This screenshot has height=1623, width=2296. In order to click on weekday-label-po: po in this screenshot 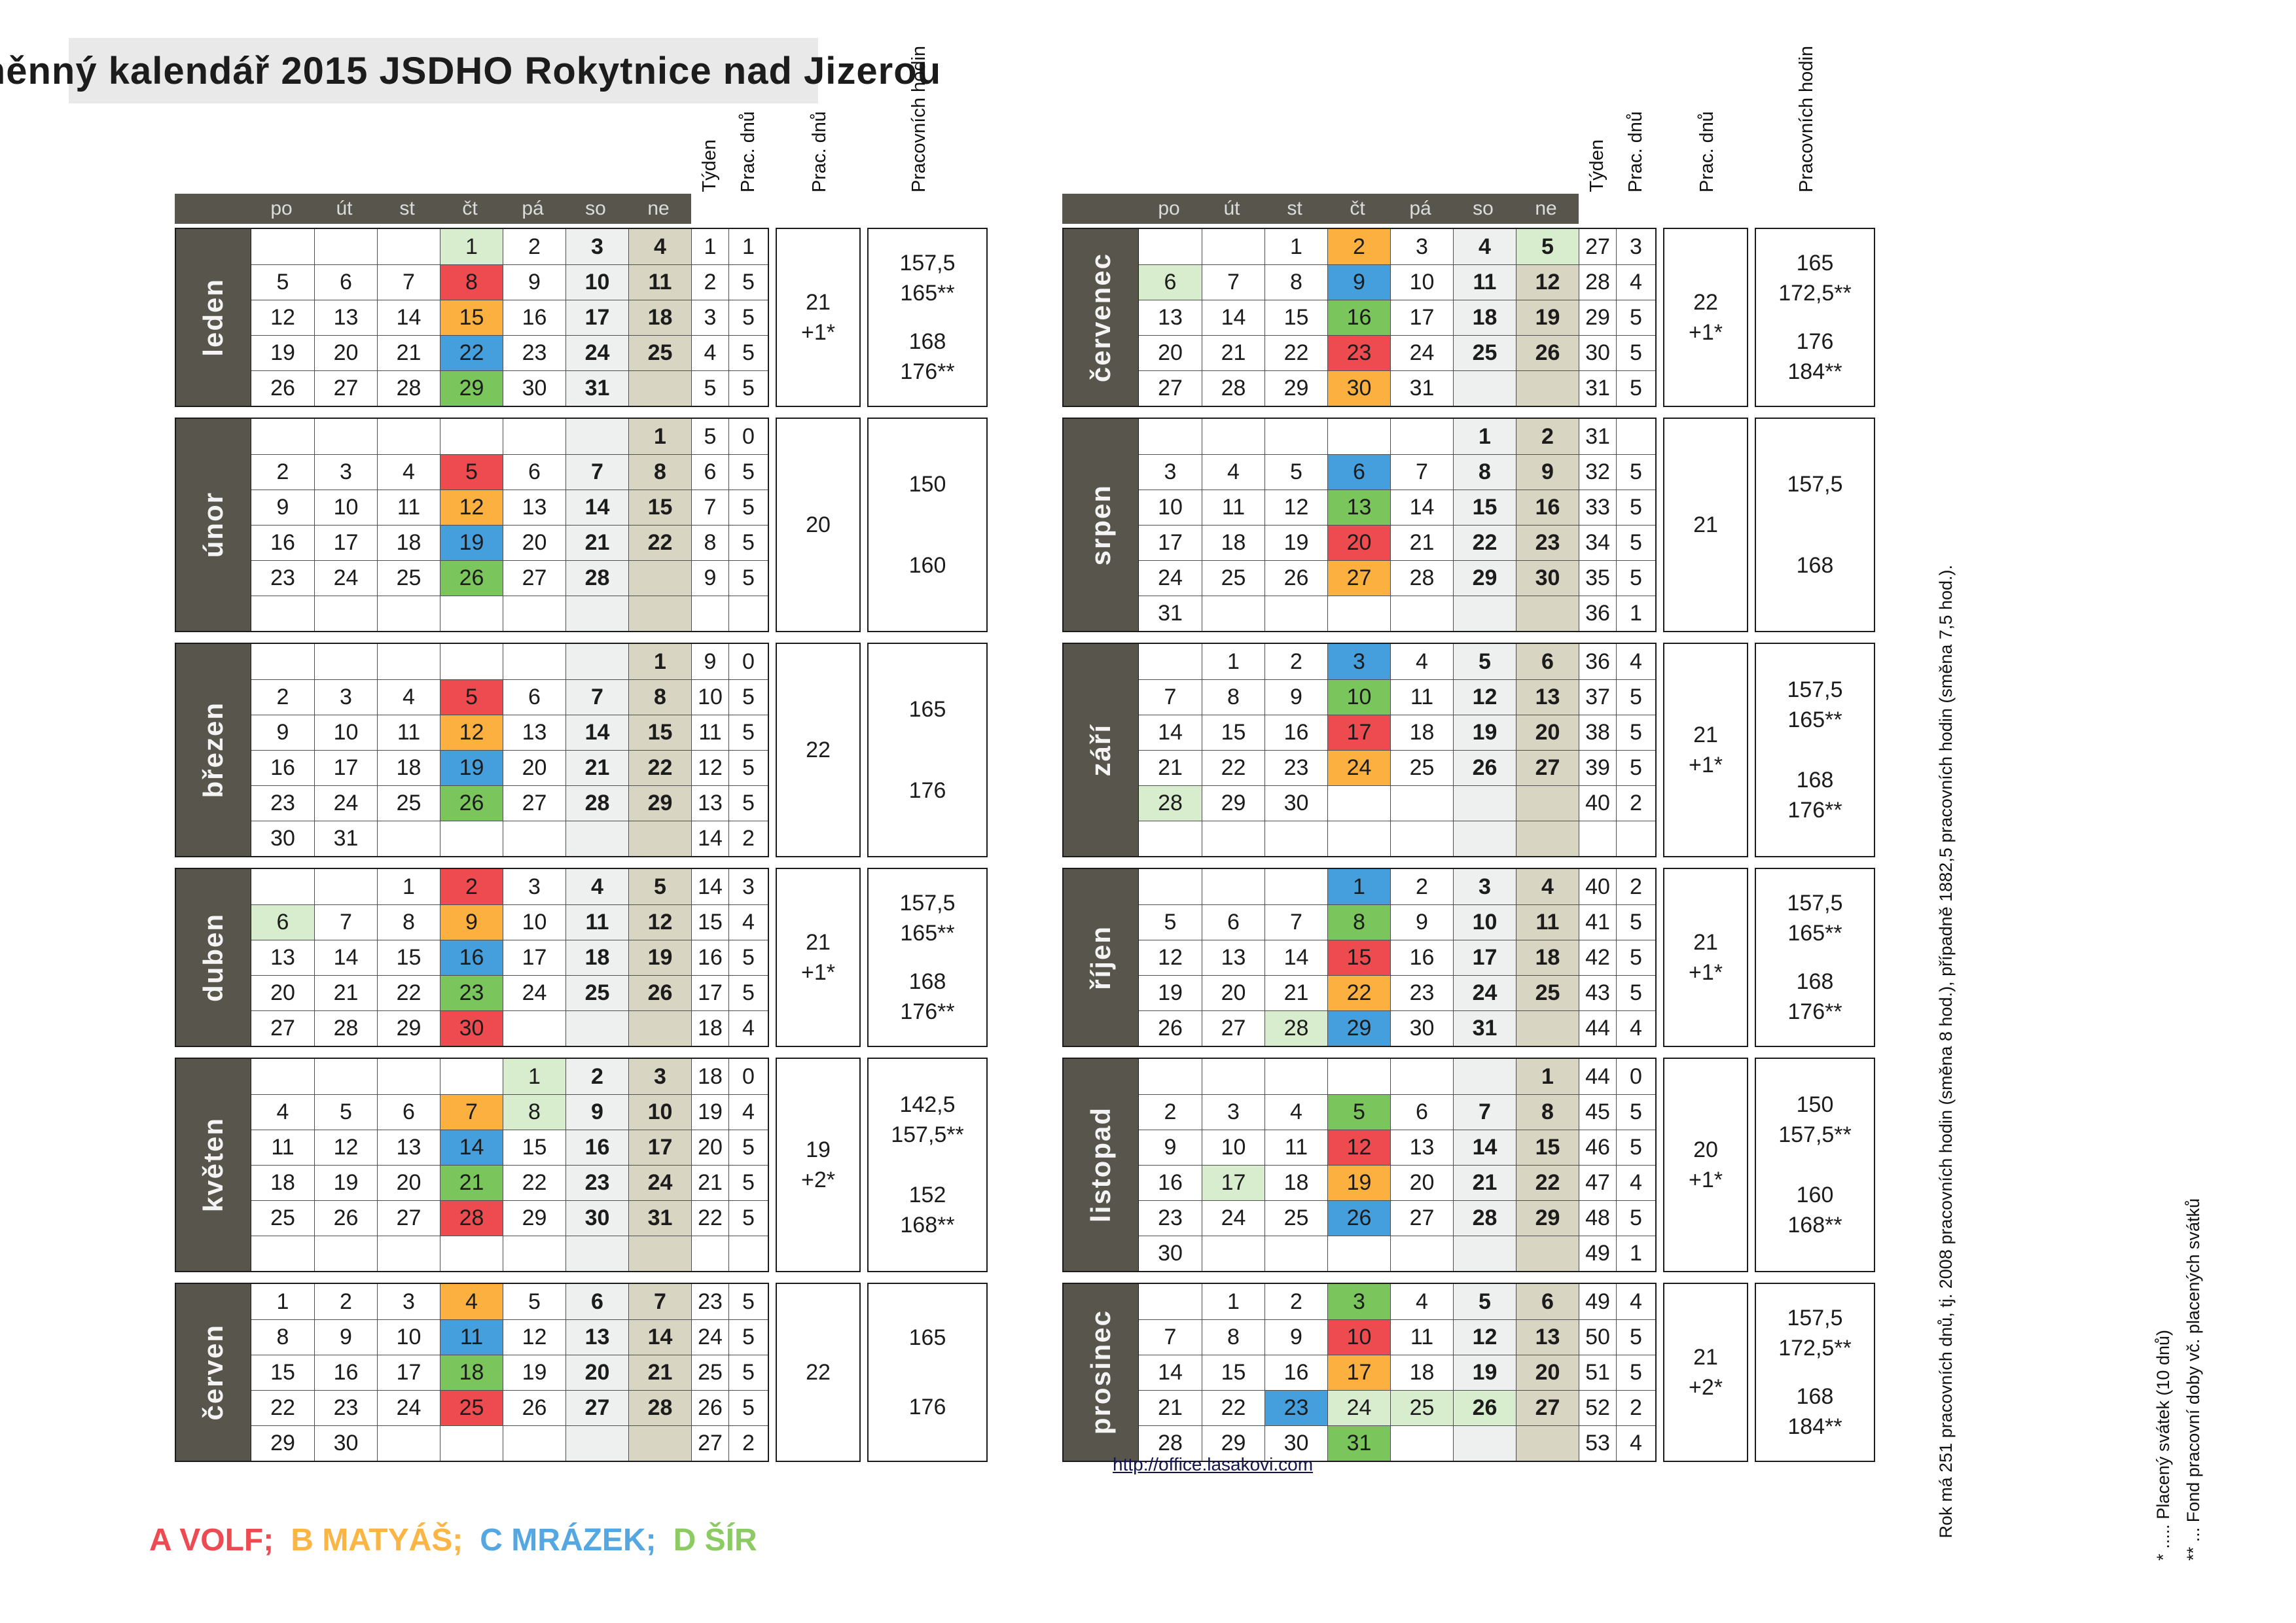, I will do `click(1169, 208)`.